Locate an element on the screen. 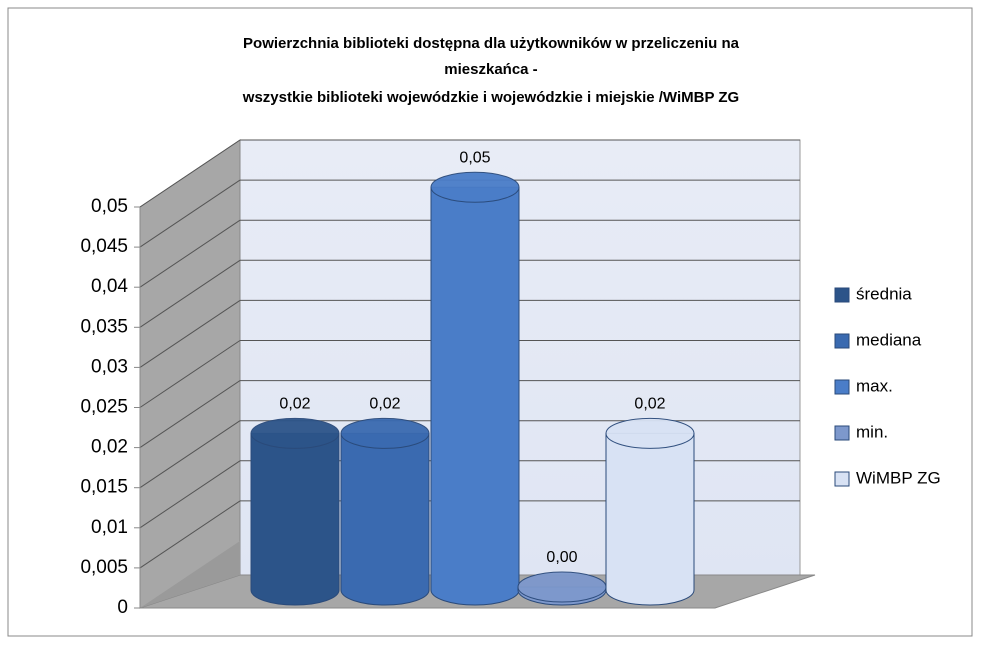  y-tick-label: 0,015 is located at coordinates (104, 487).